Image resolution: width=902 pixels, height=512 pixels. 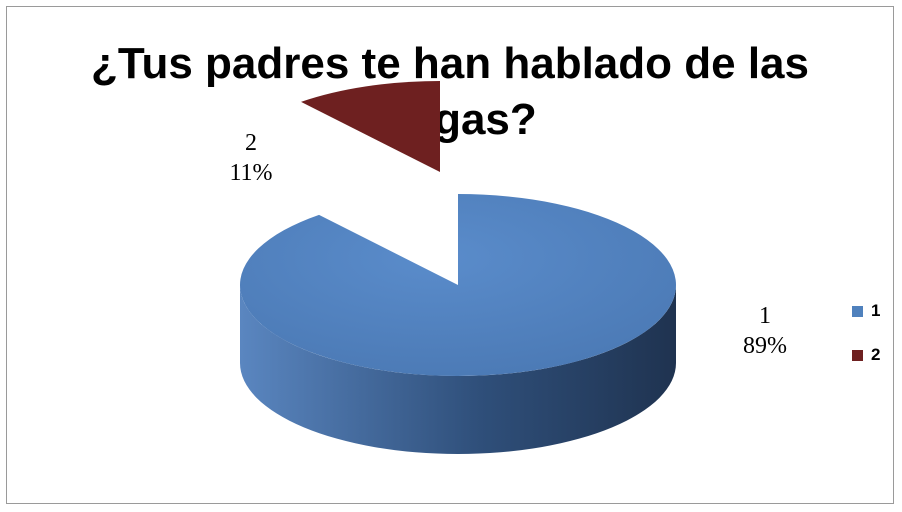 I want to click on legend-item-1: 1, so click(x=866, y=311).